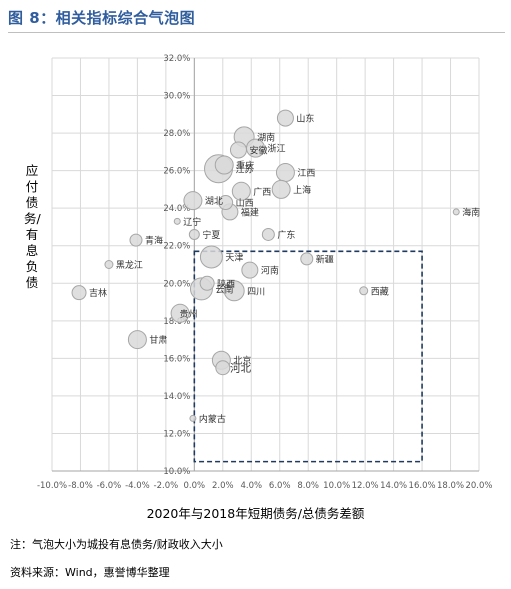 This screenshot has width=511, height=589. Describe the element at coordinates (98, 293) in the screenshot. I see `bubble-label: 吉林` at that location.